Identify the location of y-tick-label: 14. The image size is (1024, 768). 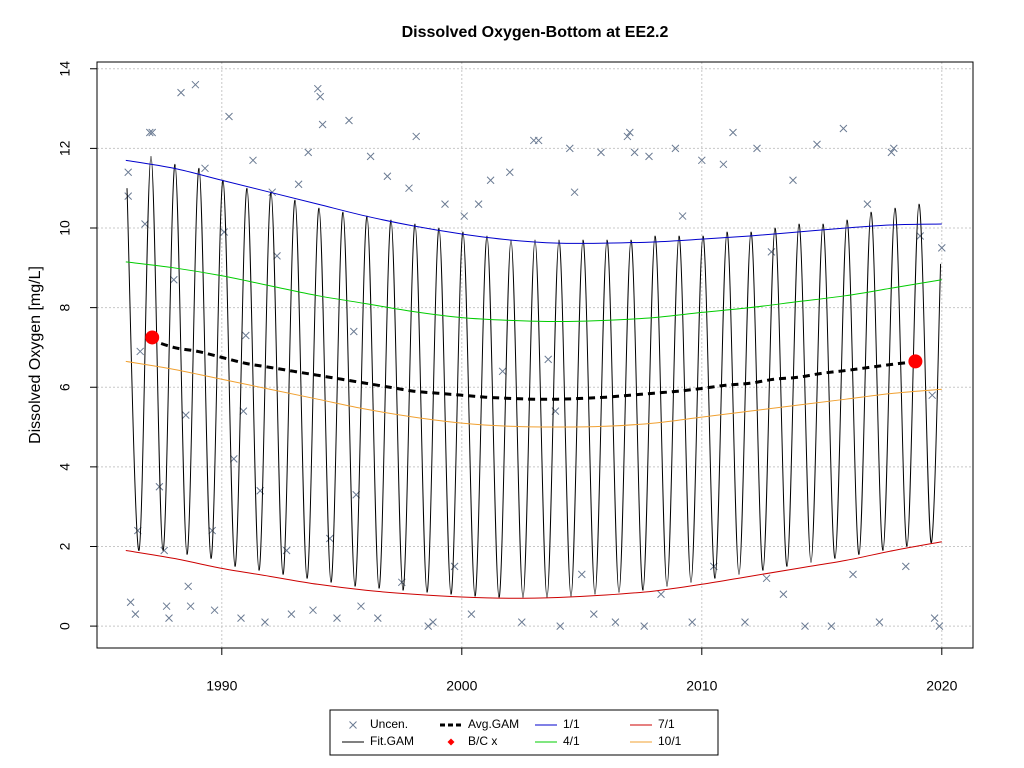
(65, 69).